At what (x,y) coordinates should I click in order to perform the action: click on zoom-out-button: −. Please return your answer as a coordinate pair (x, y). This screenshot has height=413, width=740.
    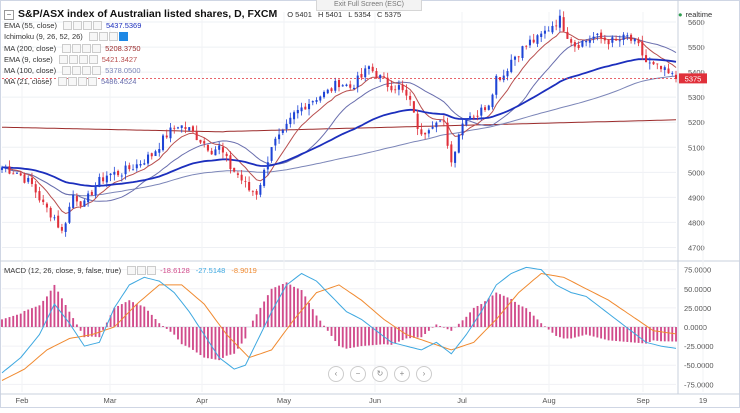
    Looking at the image, I should click on (358, 374).